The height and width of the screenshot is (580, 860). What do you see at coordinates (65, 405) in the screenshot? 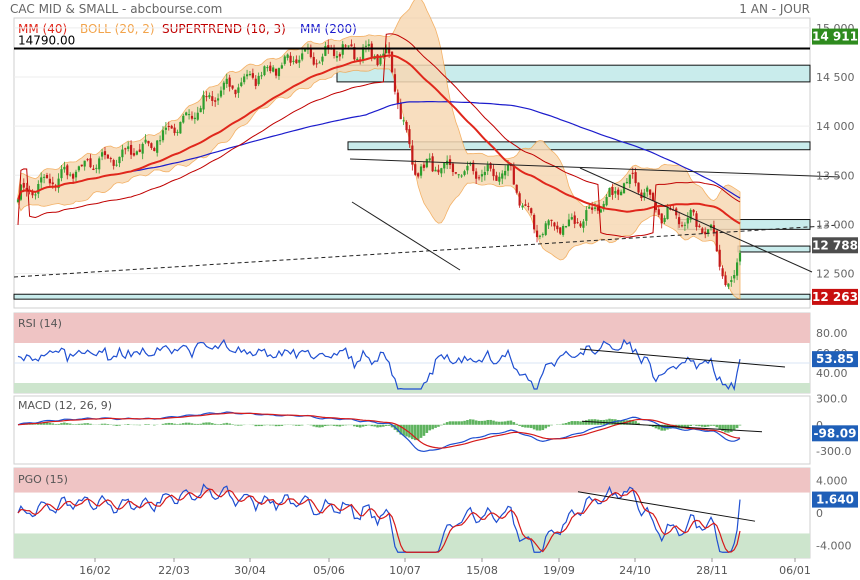
I see `macd-label: MACD (12, 26, 9)` at bounding box center [65, 405].